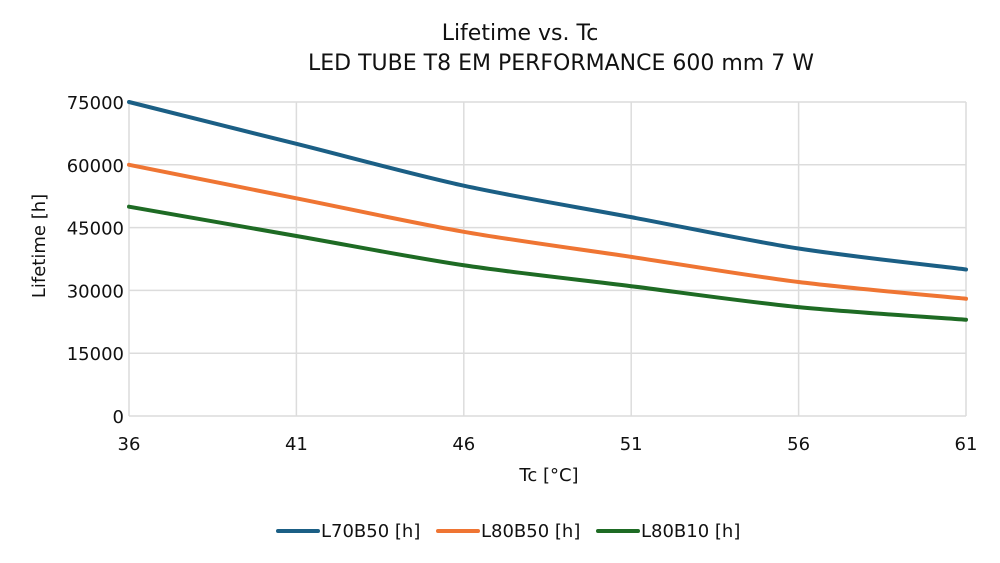 Image resolution: width=1000 pixels, height=563 pixels. What do you see at coordinates (690, 531) in the screenshot?
I see `legend-label: L80B10 [h]` at bounding box center [690, 531].